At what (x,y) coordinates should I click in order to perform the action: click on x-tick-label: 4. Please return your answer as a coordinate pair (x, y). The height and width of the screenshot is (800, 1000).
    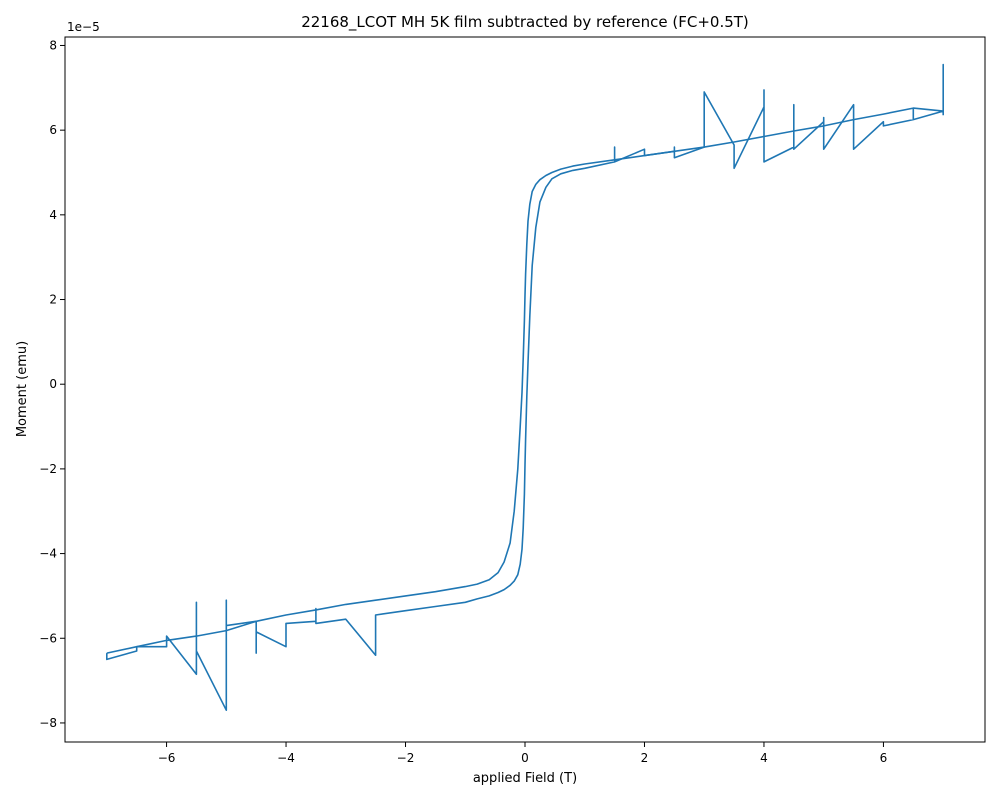
    Looking at the image, I should click on (764, 758).